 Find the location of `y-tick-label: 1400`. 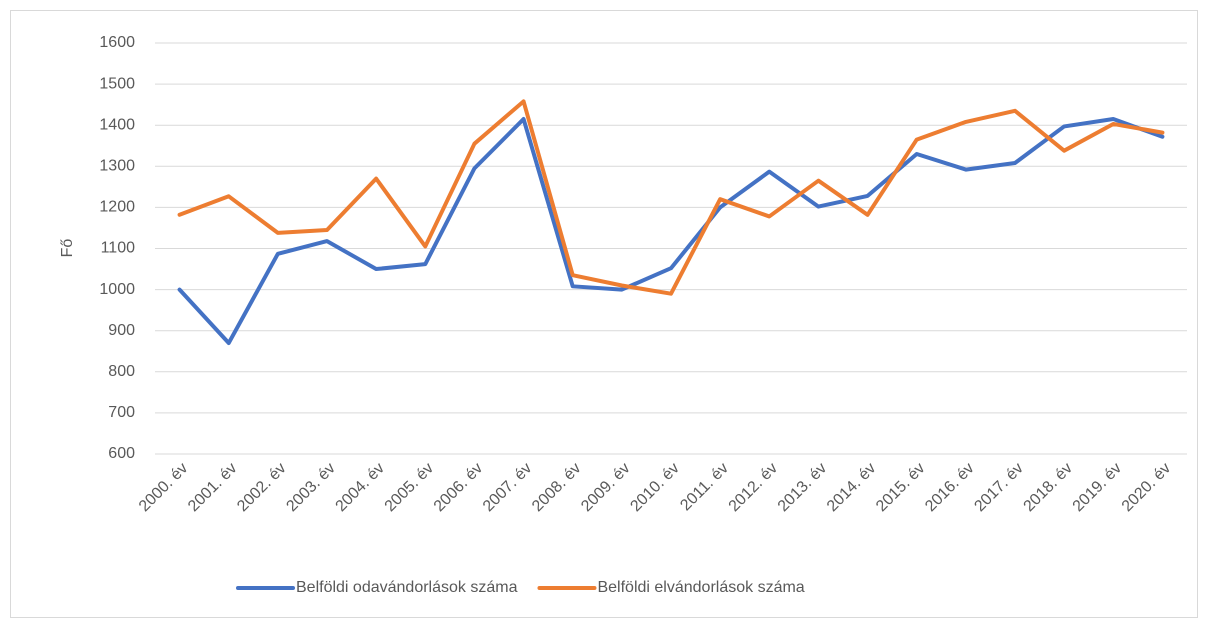

y-tick-label: 1400 is located at coordinates (117, 124).